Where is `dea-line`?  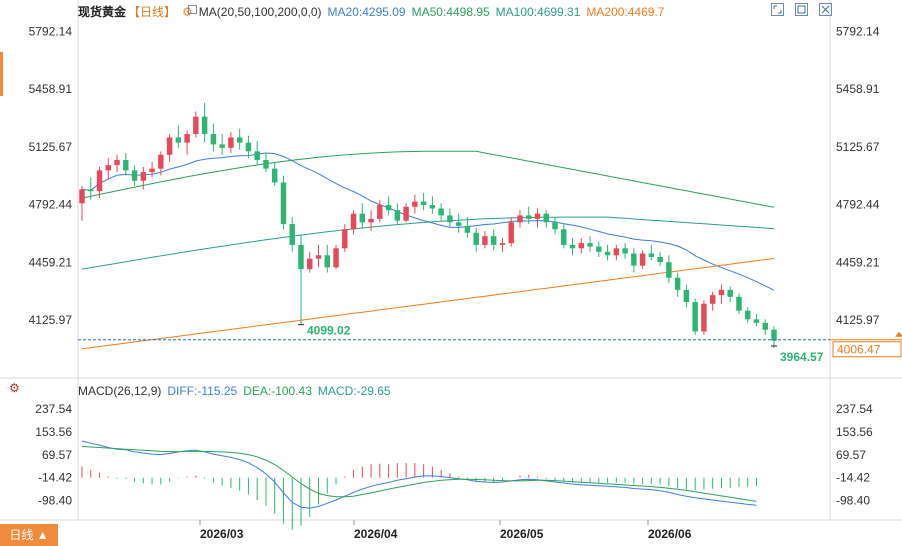
dea-line is located at coordinates (419, 473).